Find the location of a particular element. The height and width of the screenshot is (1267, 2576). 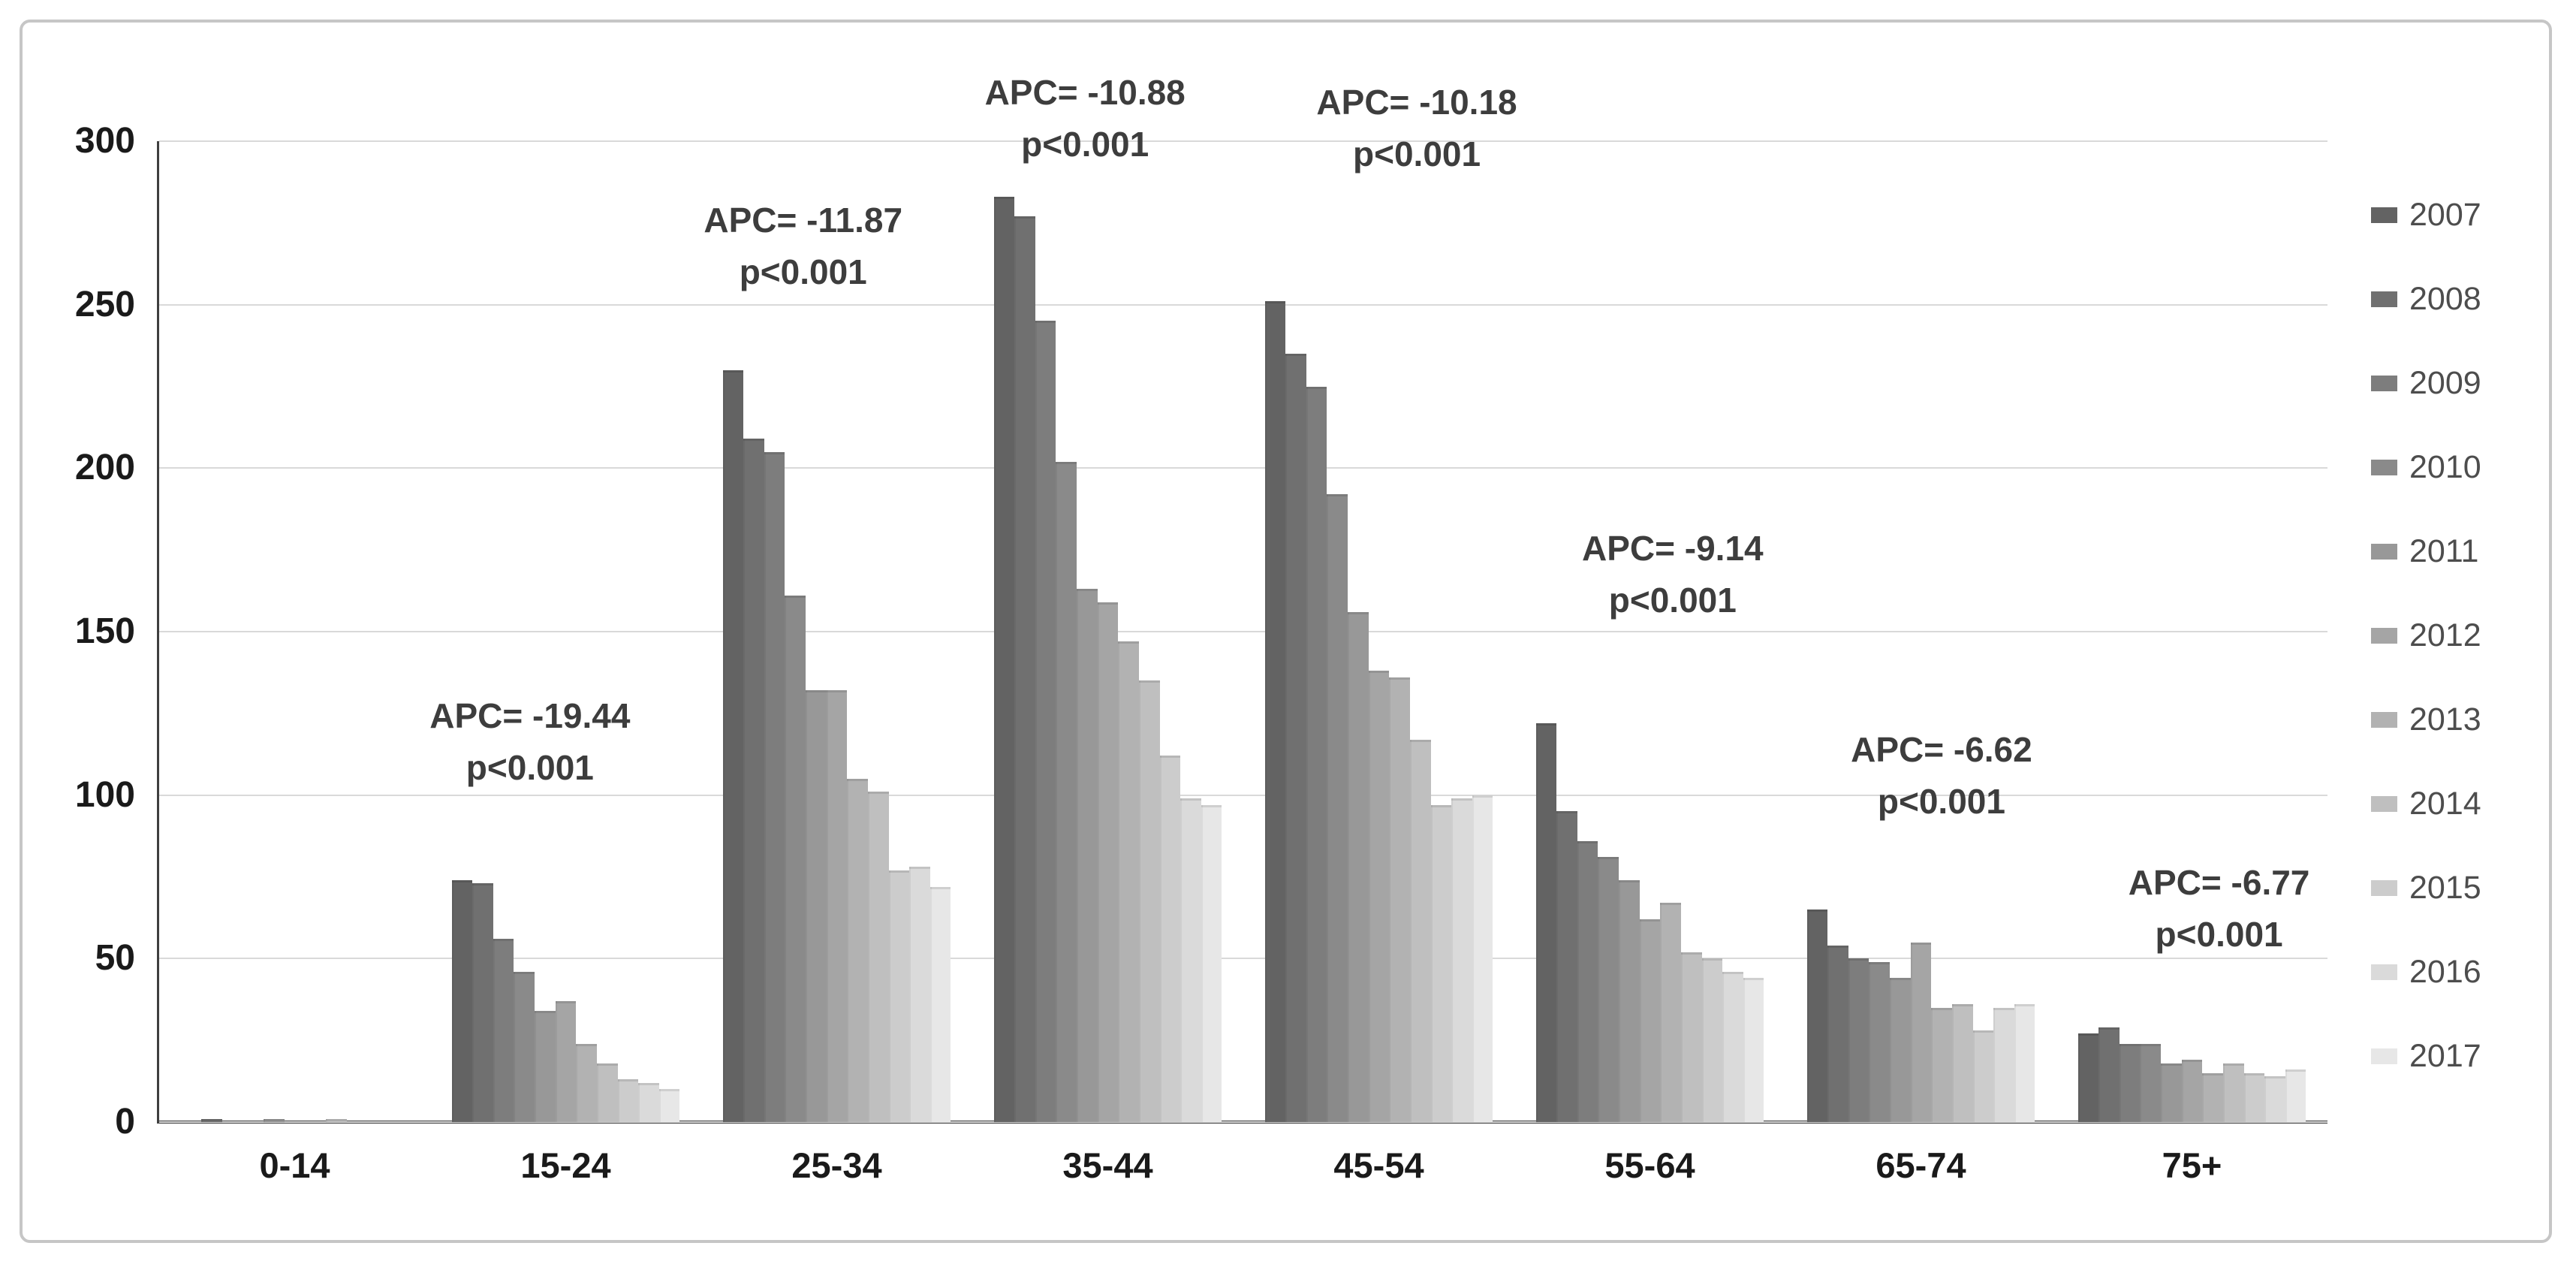

bar-45-54-2009 is located at coordinates (1316, 754).